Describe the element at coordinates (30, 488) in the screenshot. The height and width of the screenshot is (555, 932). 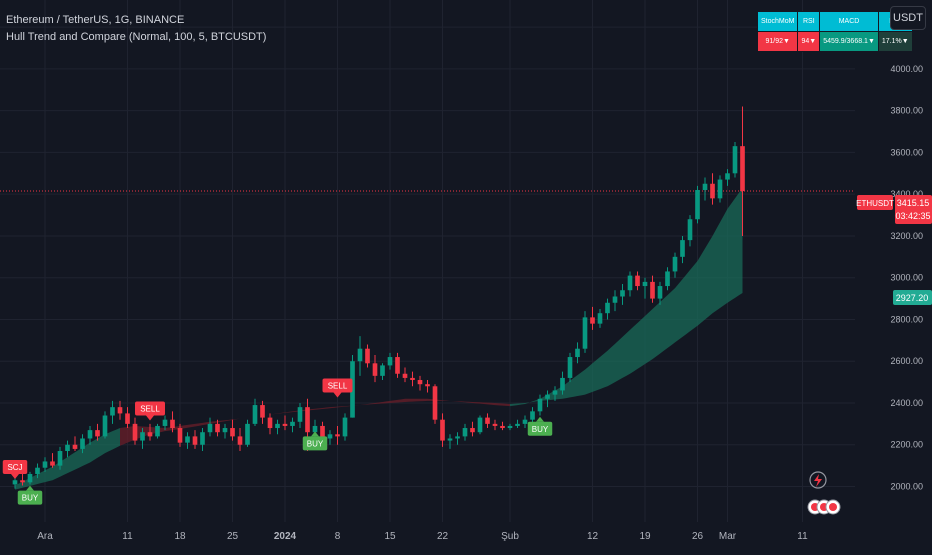
I see `signal-pointer` at that location.